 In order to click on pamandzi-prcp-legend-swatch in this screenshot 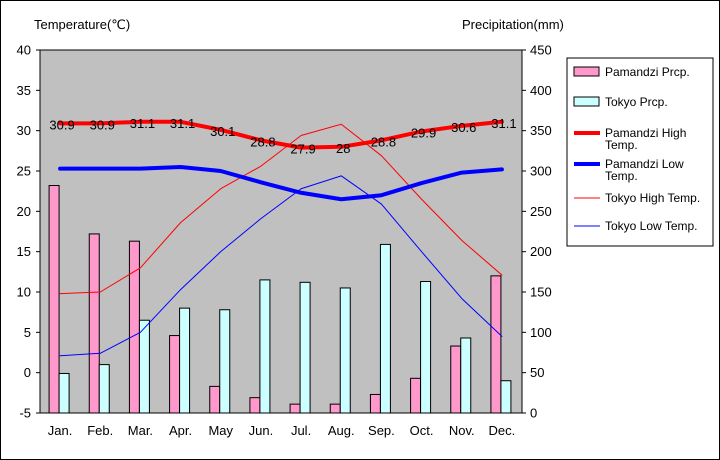, I will do `click(586, 71)`.